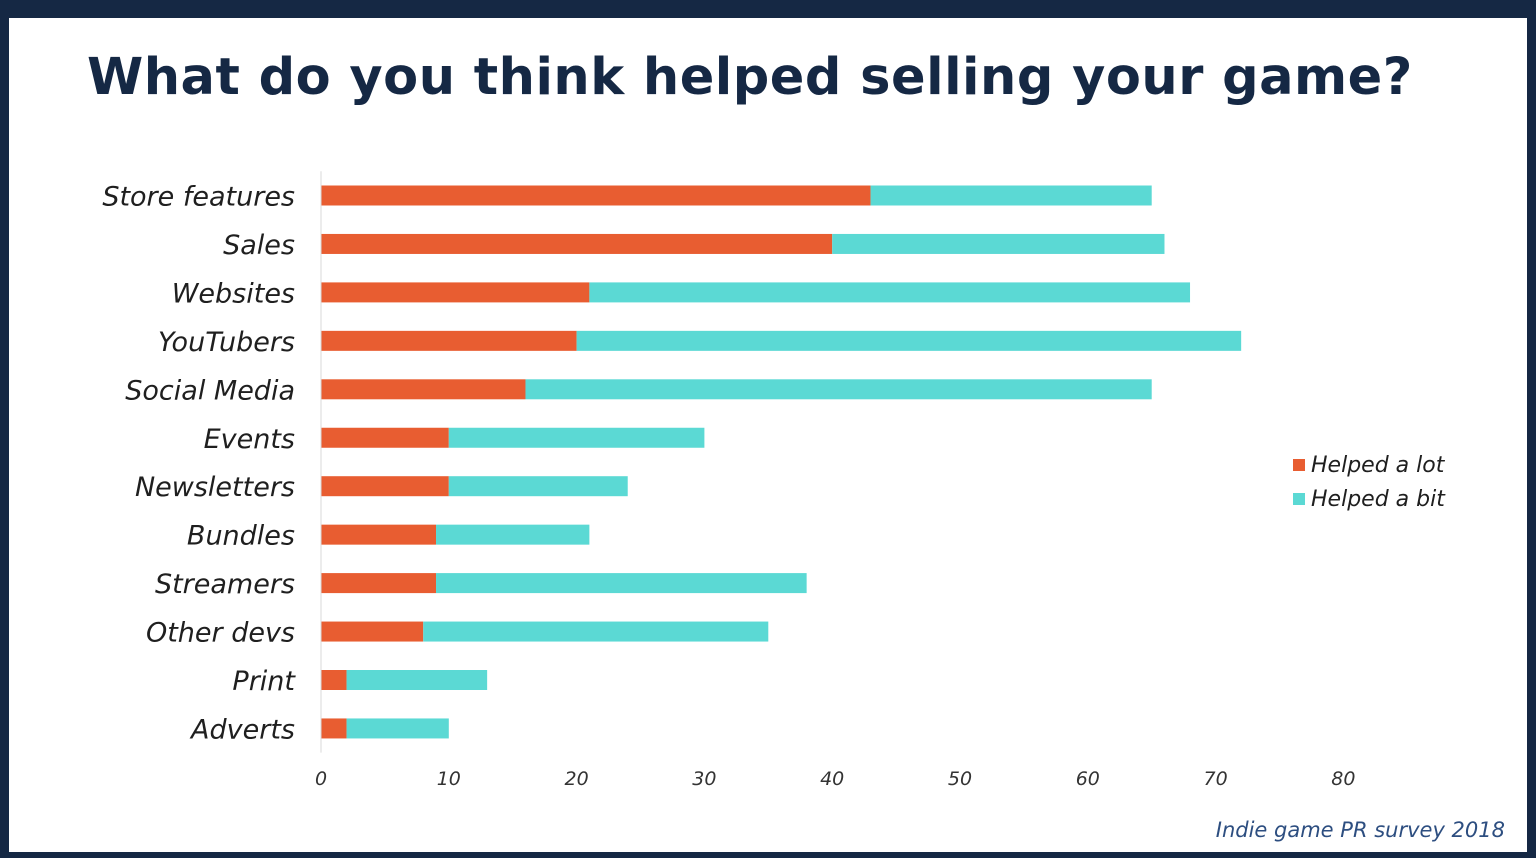  Describe the element at coordinates (449, 779) in the screenshot. I see `x-tick-label-10: 10` at that location.